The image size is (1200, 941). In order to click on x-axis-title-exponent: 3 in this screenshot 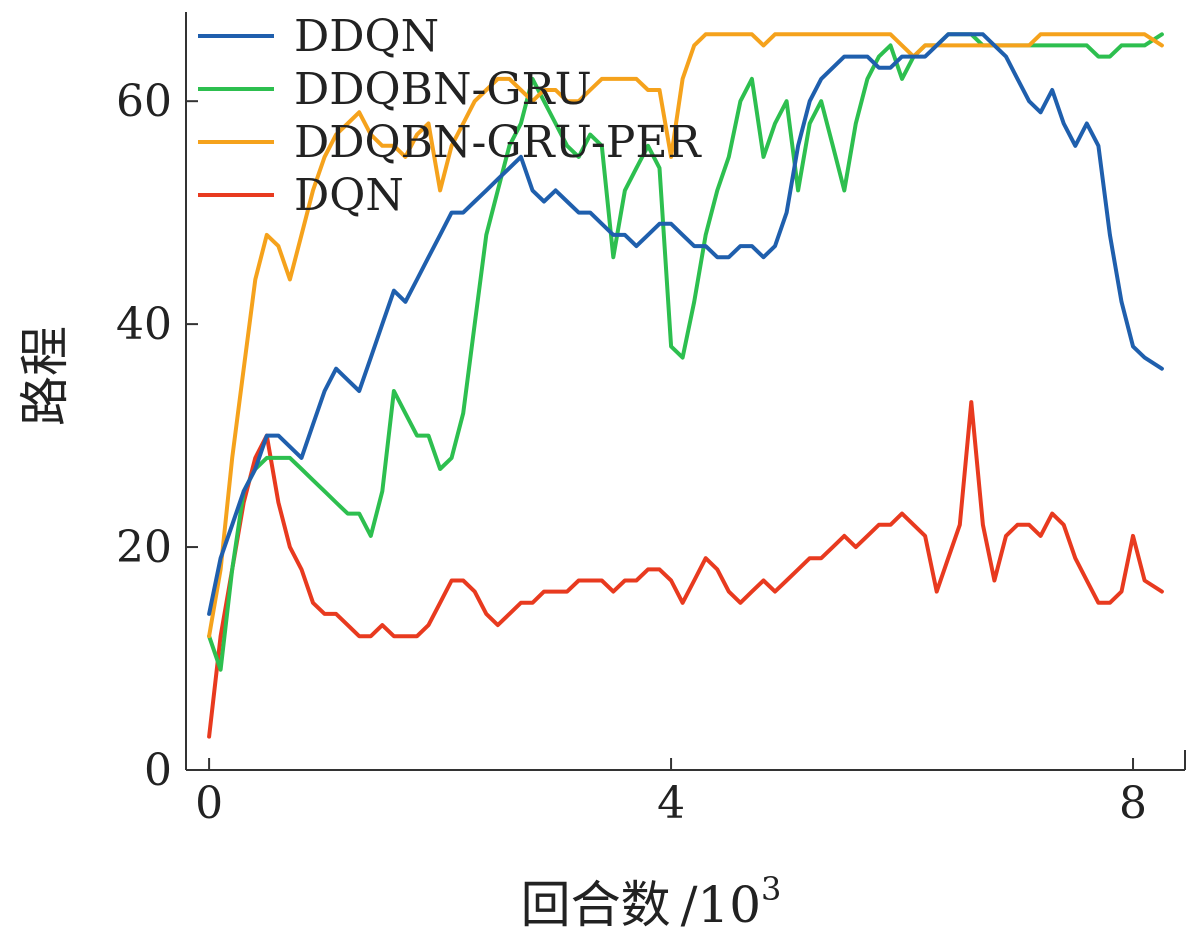, I will do `click(771, 889)`.